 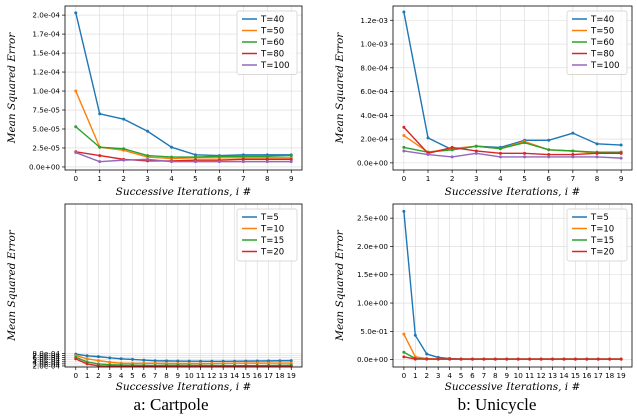 I want to click on panel-3-x-tick-label: 9, so click(x=506, y=375).